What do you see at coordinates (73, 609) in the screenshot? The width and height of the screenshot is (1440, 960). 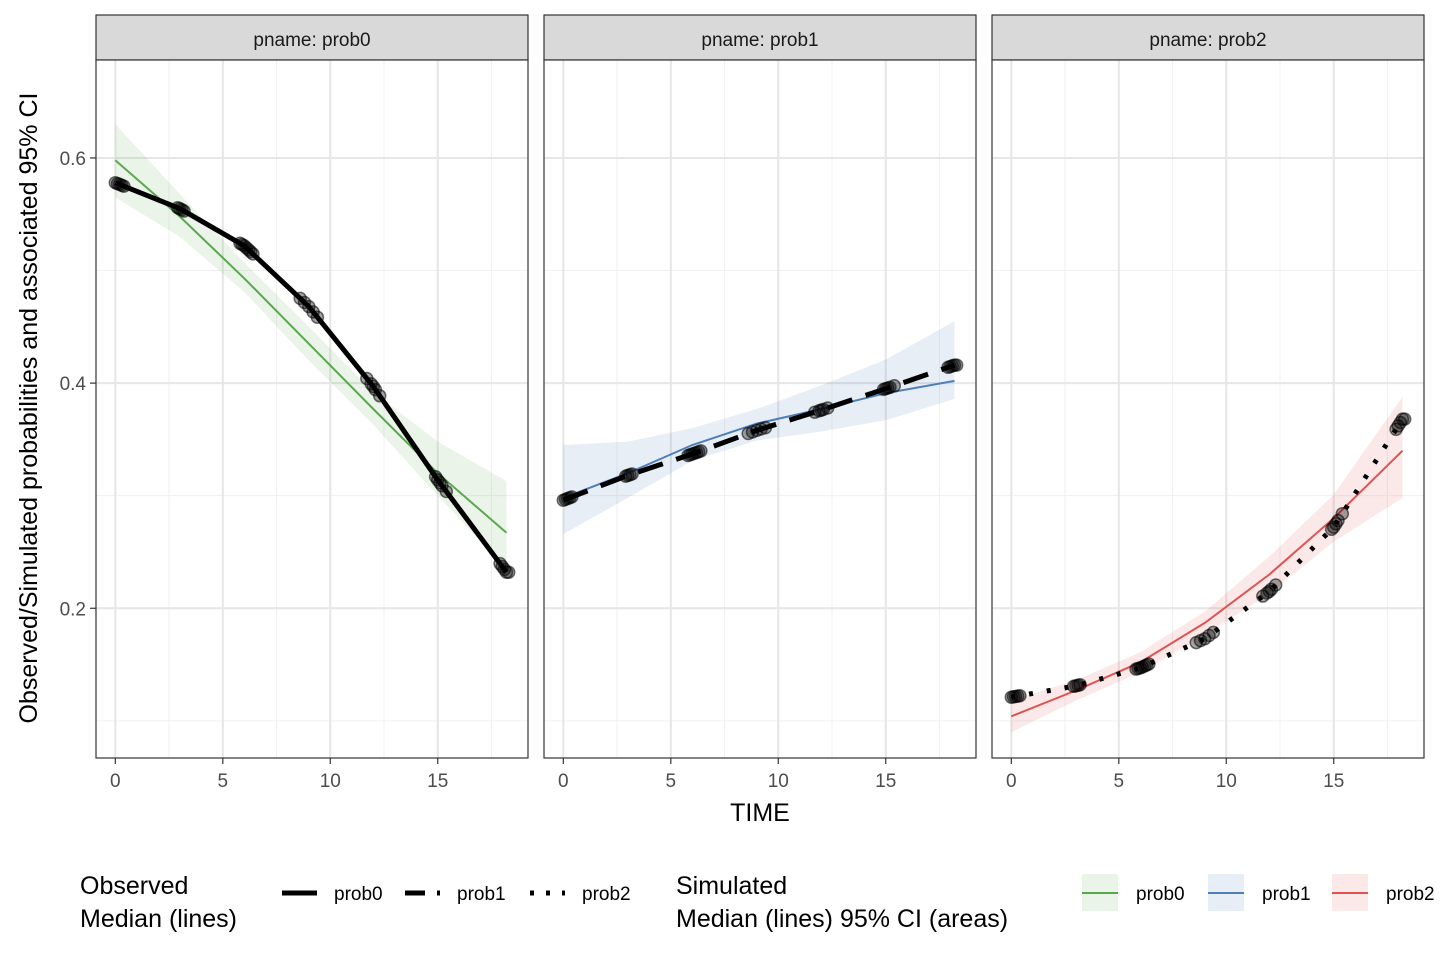 I see `y-tick-label: 0.2` at bounding box center [73, 609].